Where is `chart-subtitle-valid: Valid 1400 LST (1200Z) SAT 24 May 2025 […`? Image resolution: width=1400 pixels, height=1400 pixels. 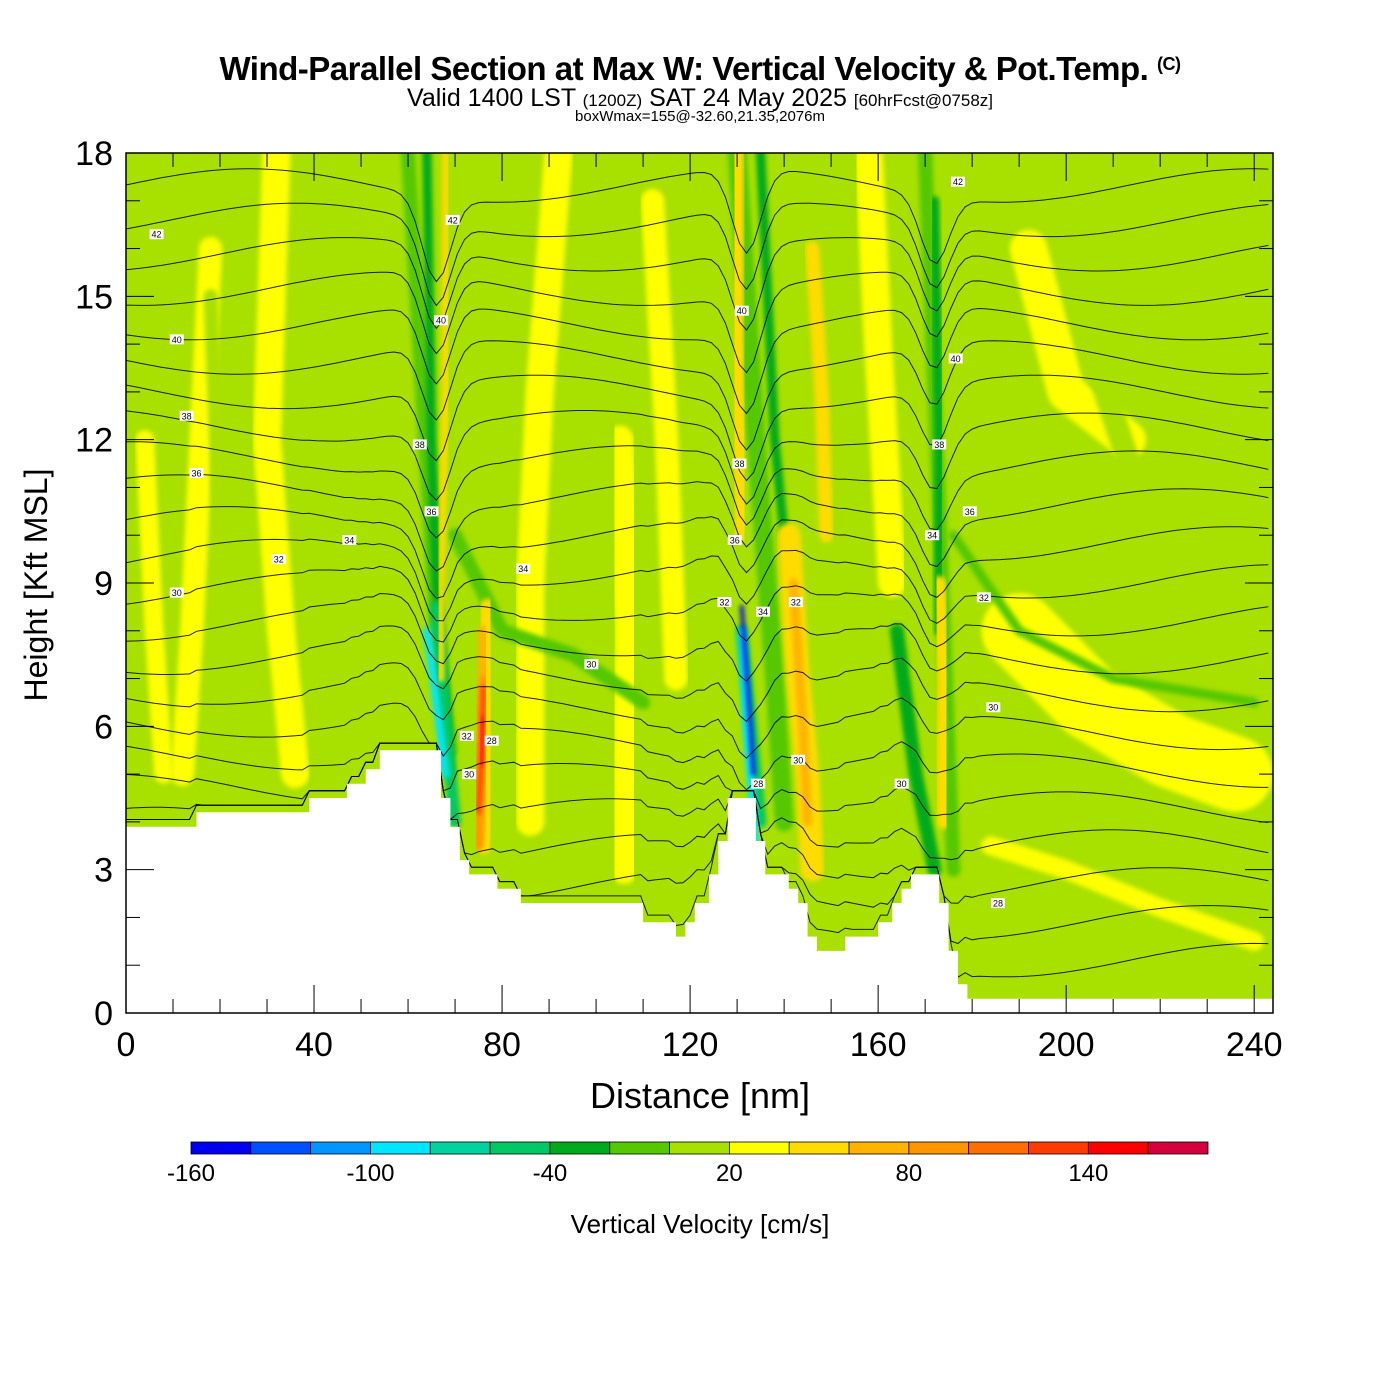 chart-subtitle-valid: Valid 1400 LST (1200Z) SAT 24 May 2025 [… is located at coordinates (700, 98).